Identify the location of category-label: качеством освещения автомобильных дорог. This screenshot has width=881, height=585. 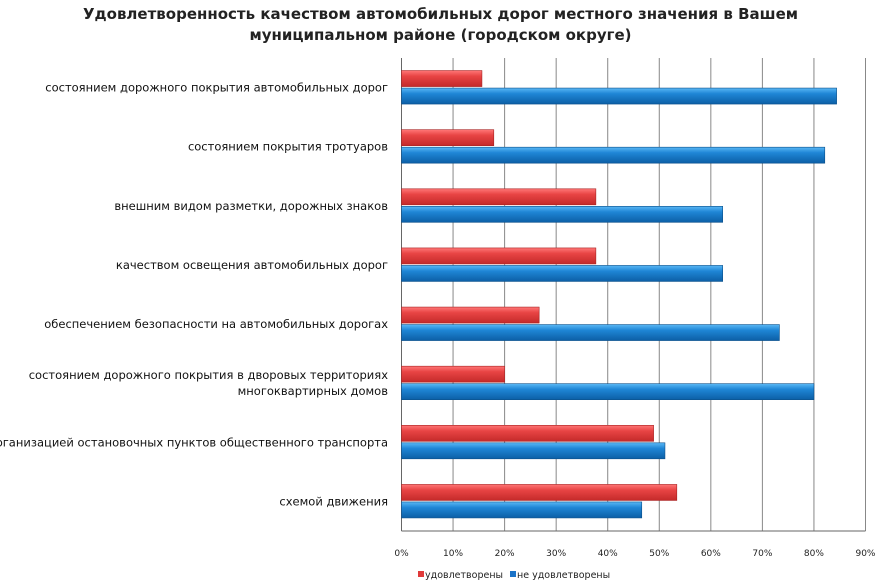
(252, 265).